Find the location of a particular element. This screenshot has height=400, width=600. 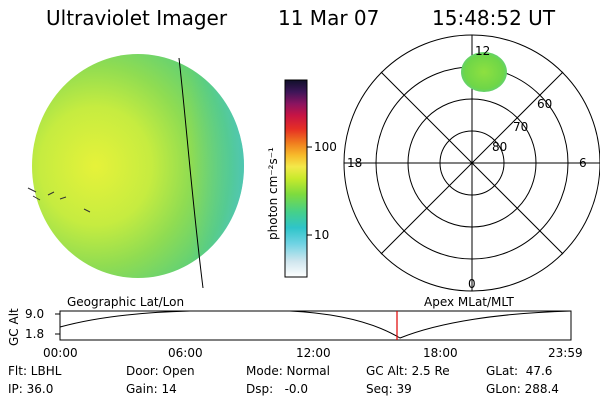

info-flt: Flt: LBHL is located at coordinates (35, 371).